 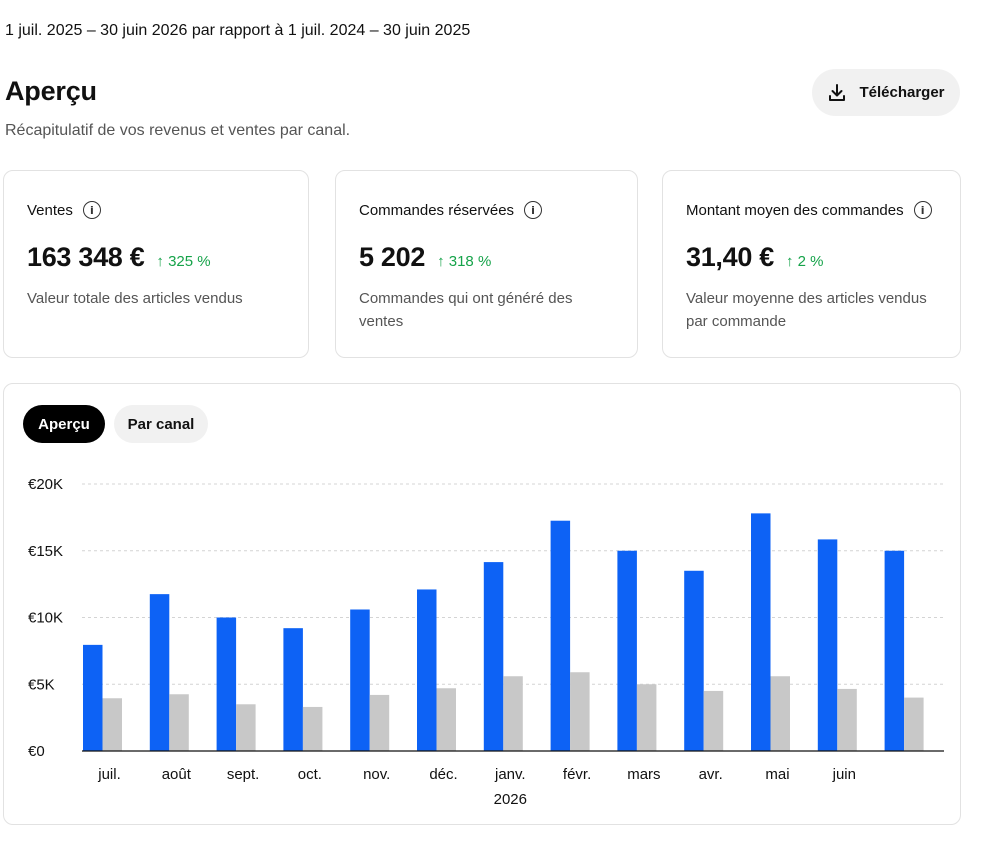 I want to click on x-tick-label: oct., so click(x=310, y=774).